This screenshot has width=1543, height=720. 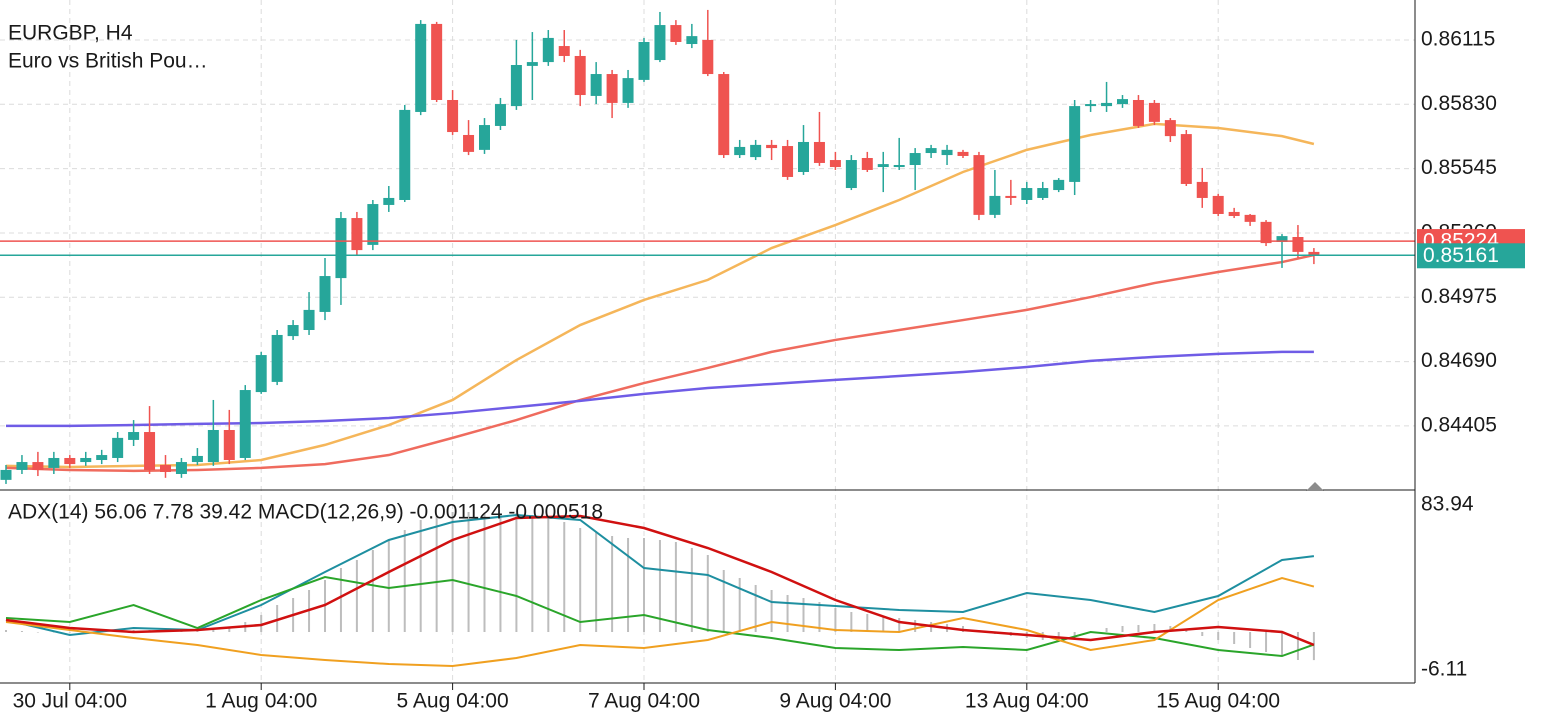 I want to click on y-tick-label: 0.85545, so click(x=1459, y=167).